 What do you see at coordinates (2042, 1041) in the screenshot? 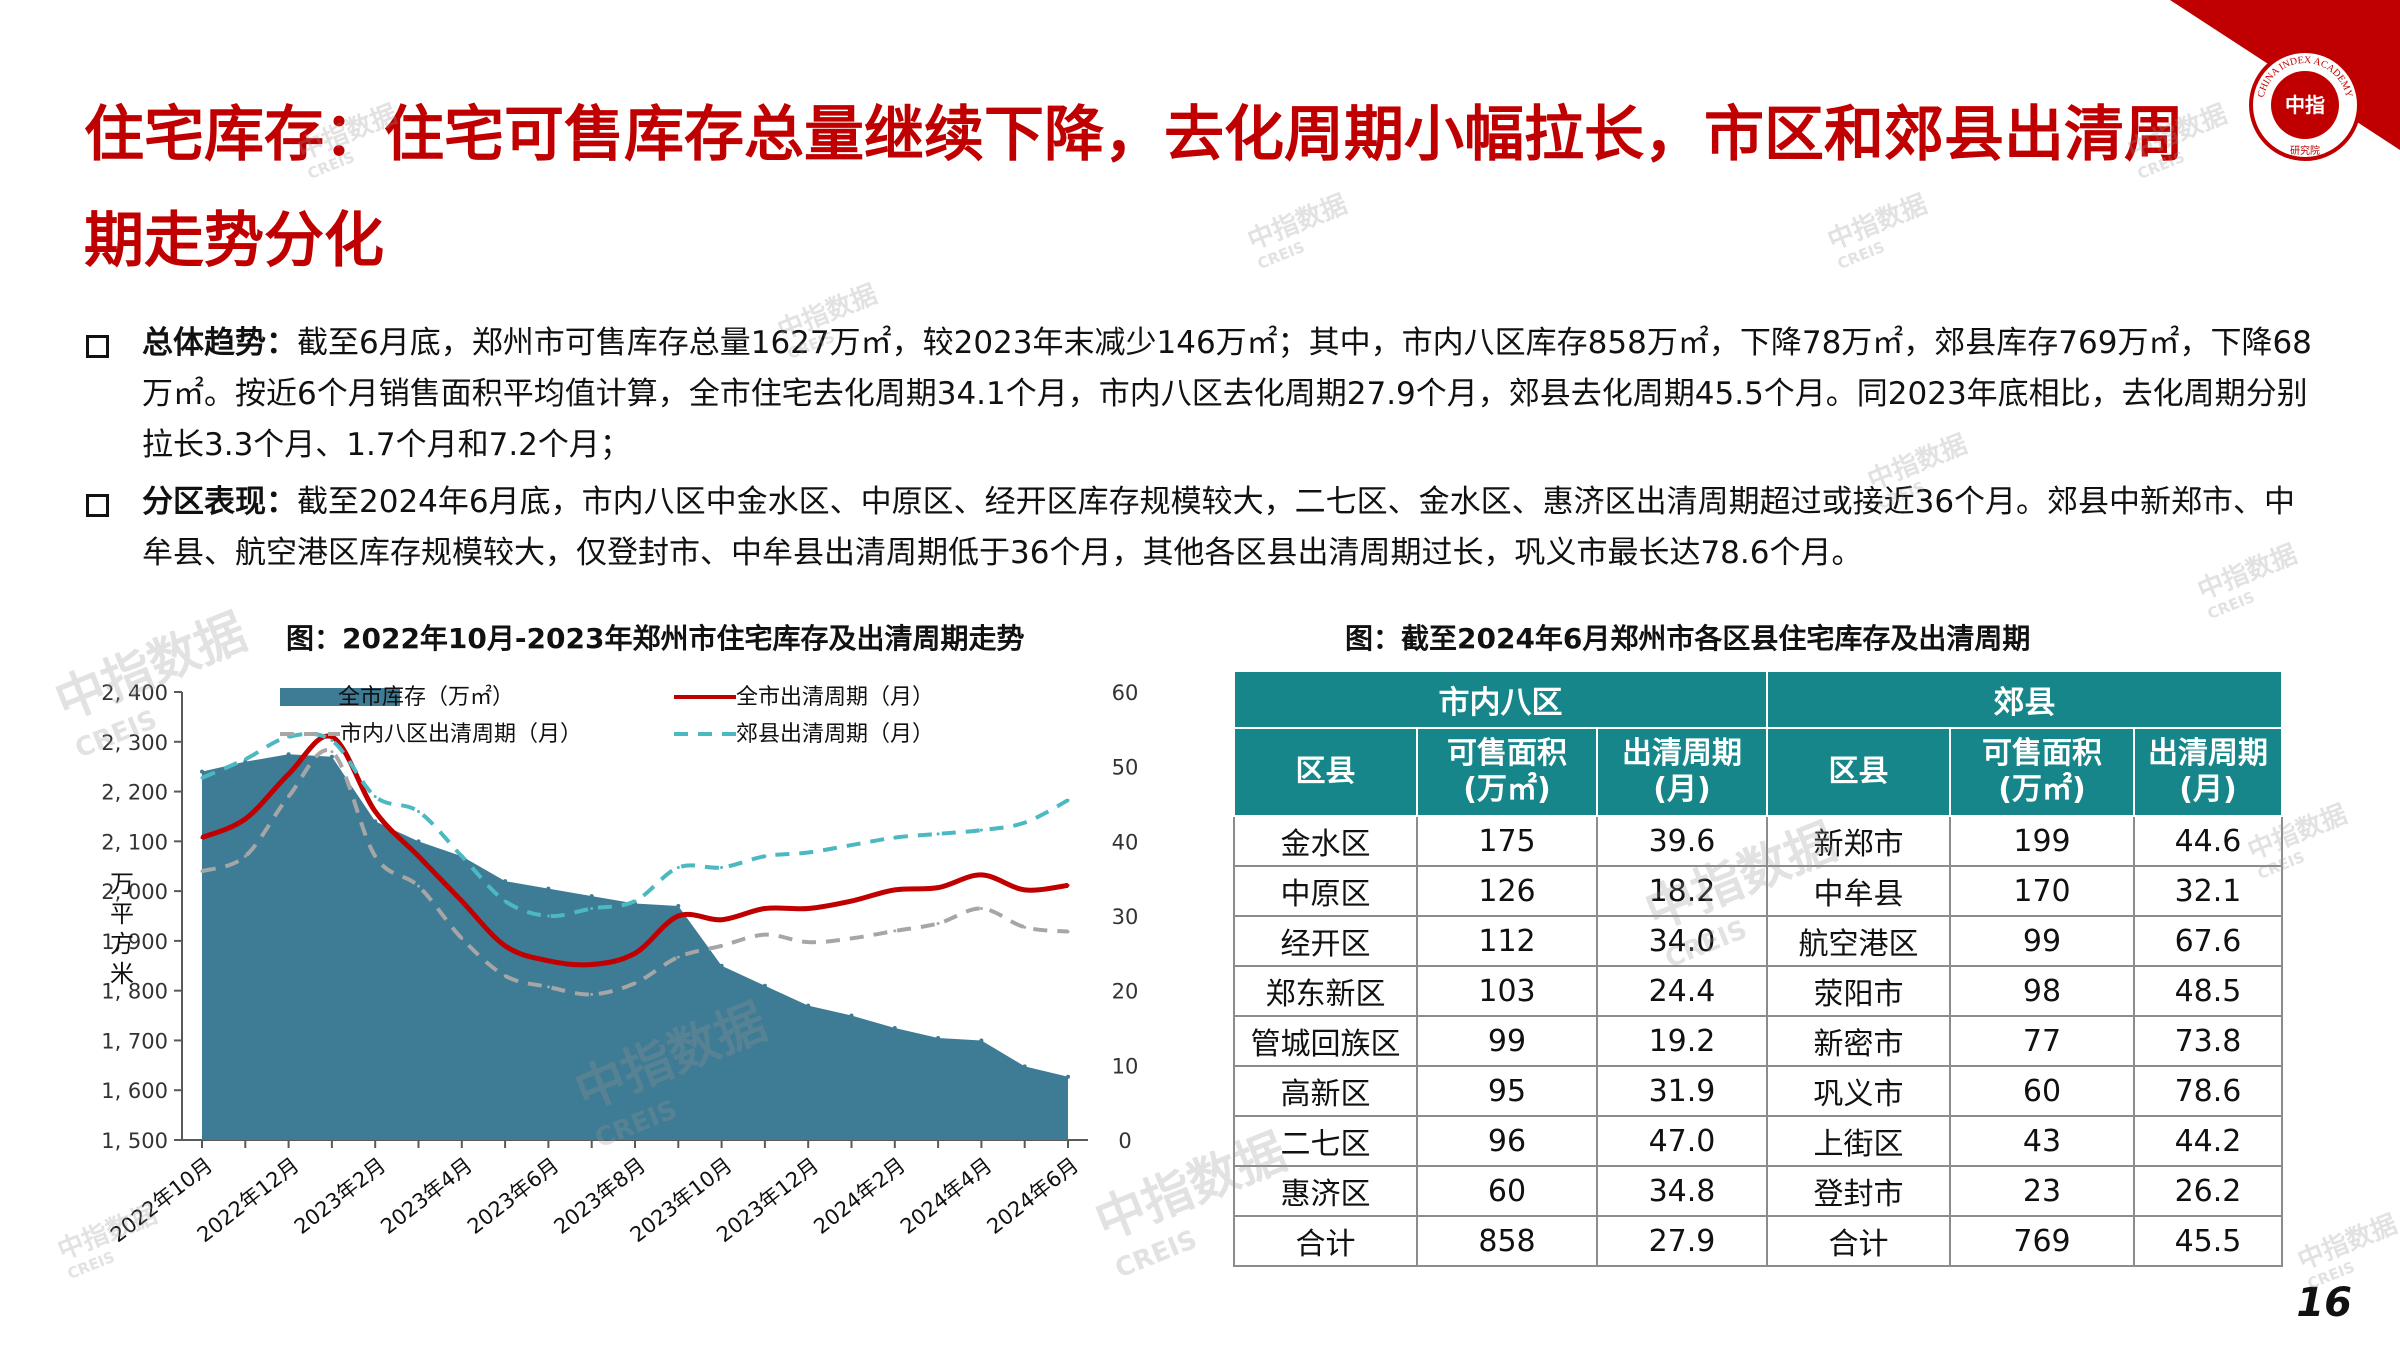
I see `table-cell: 77` at bounding box center [2042, 1041].